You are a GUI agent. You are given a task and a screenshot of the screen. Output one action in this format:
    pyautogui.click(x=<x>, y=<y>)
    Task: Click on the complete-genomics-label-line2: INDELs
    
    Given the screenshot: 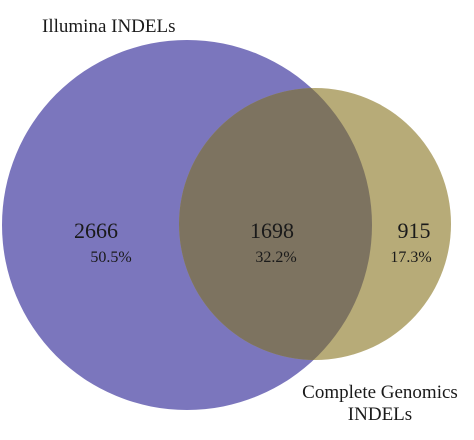 What is the action you would take?
    pyautogui.click(x=380, y=414)
    